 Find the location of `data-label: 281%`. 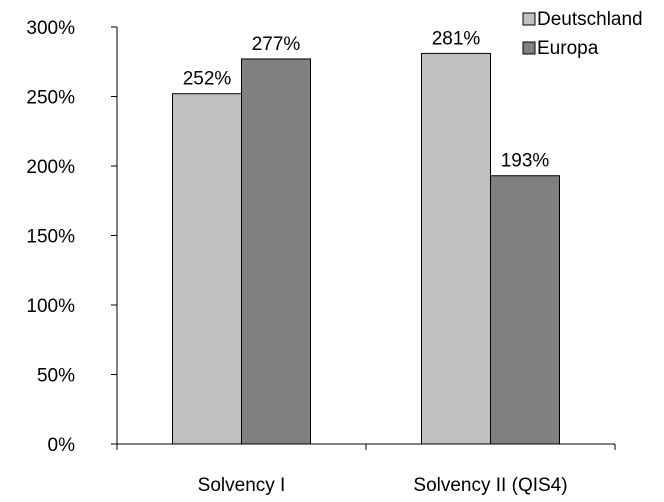

data-label: 281% is located at coordinates (456, 38).